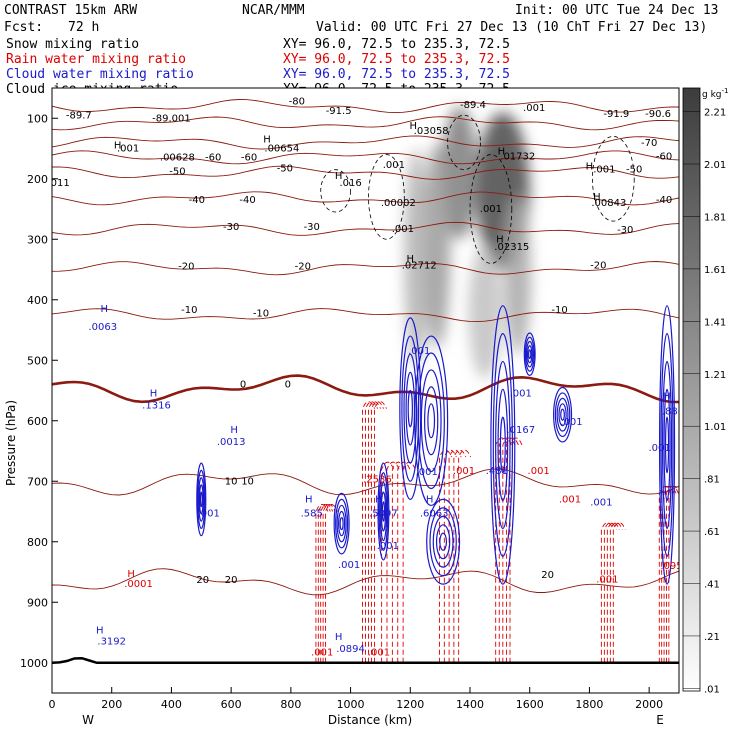 Image resolution: width=740 pixels, height=740 pixels. I want to click on x-tick-label: 200, so click(111, 704).